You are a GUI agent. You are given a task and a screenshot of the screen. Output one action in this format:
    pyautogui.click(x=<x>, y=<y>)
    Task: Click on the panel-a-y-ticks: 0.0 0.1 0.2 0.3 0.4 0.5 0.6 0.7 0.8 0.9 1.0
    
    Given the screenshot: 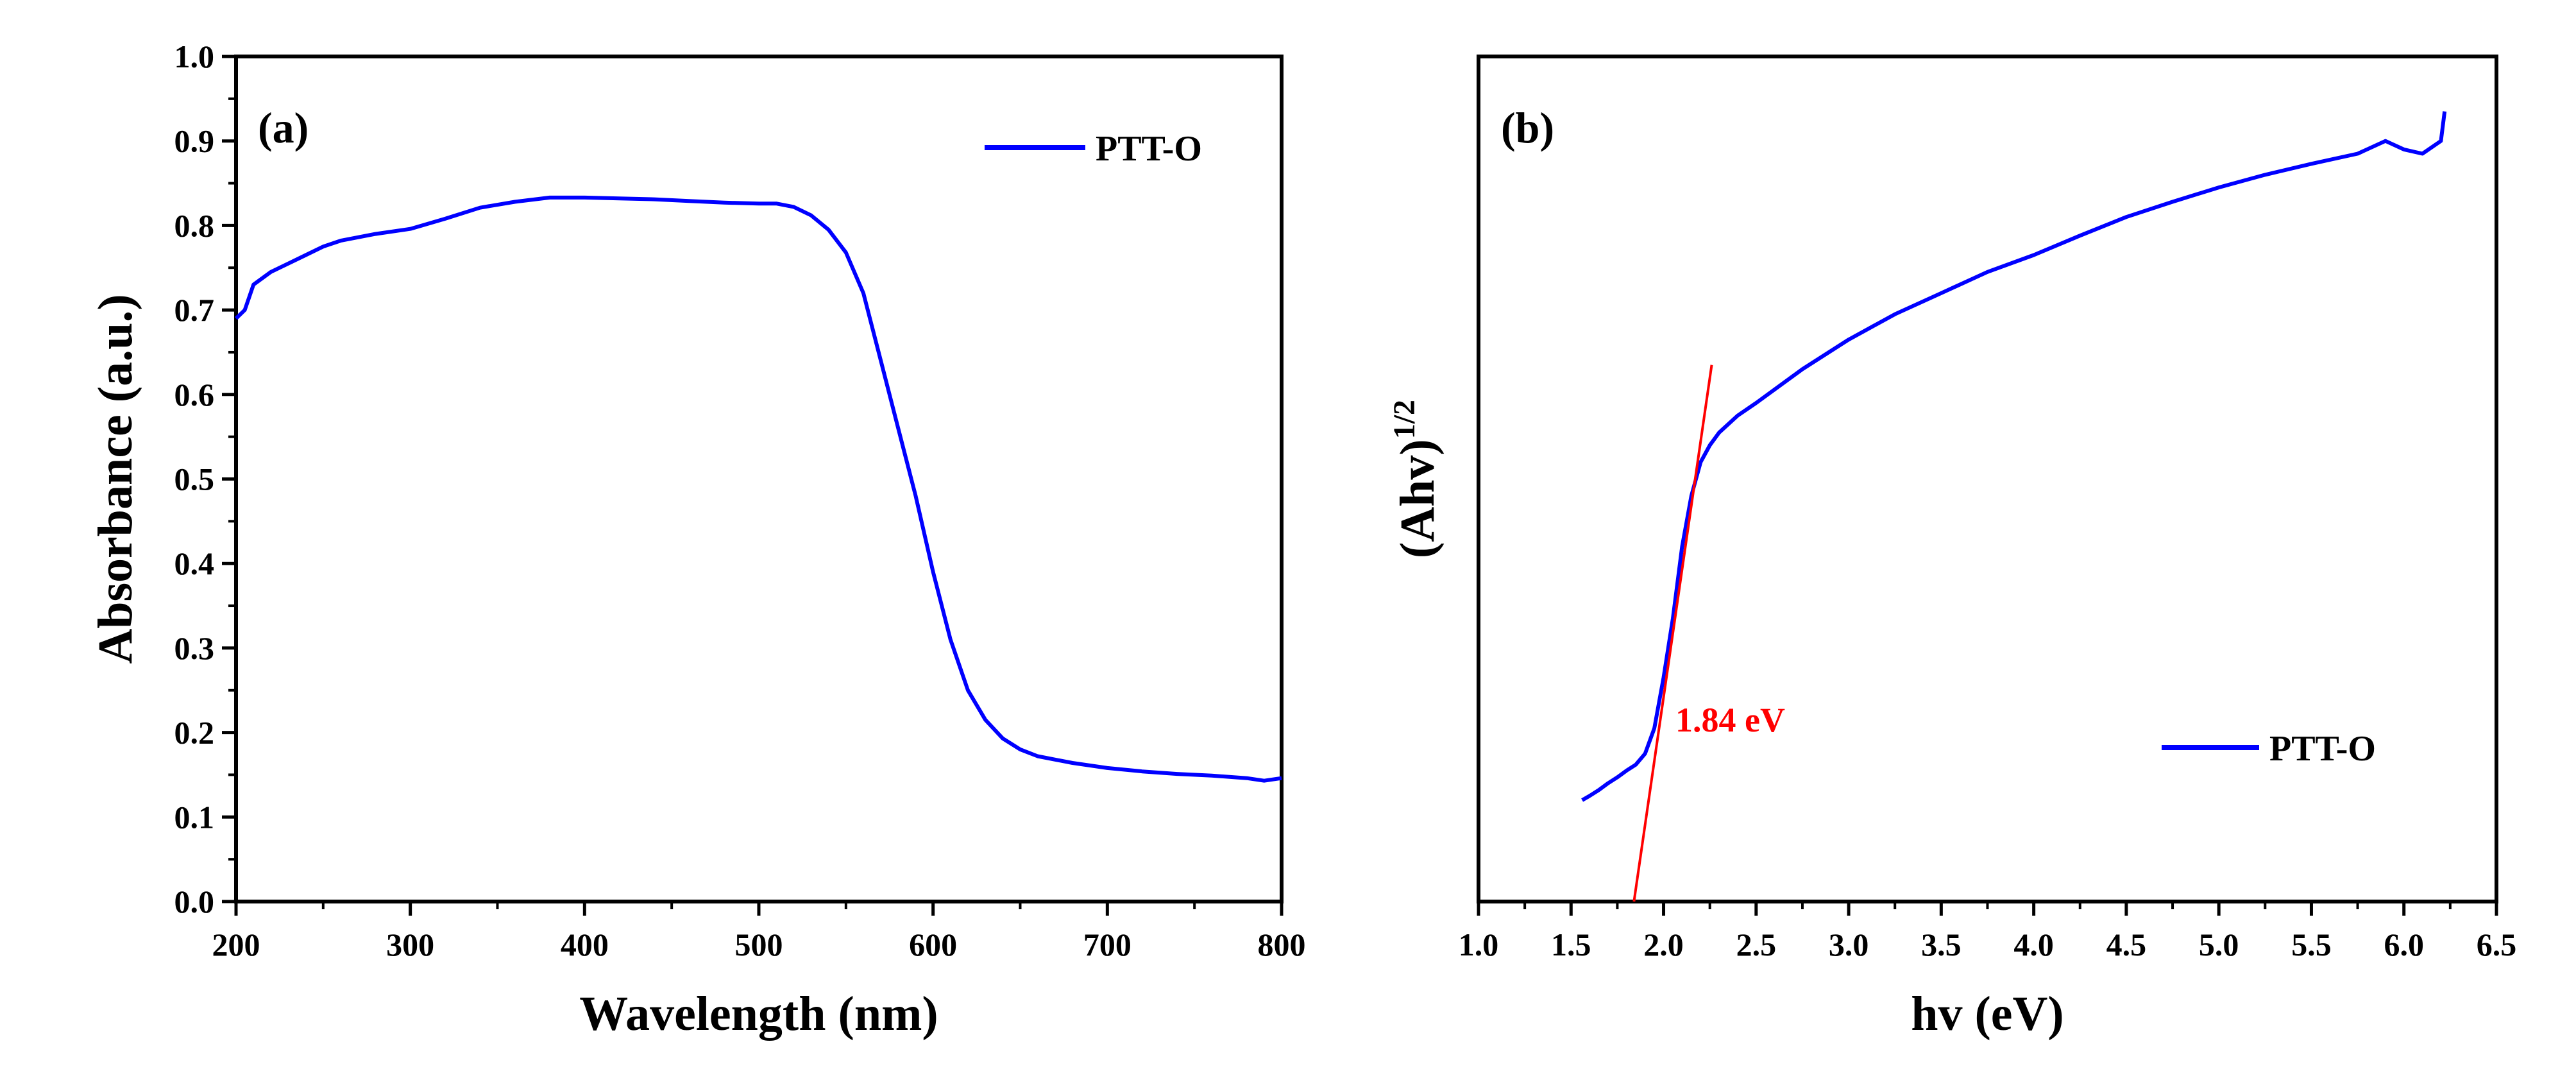 What is the action you would take?
    pyautogui.click(x=205, y=479)
    